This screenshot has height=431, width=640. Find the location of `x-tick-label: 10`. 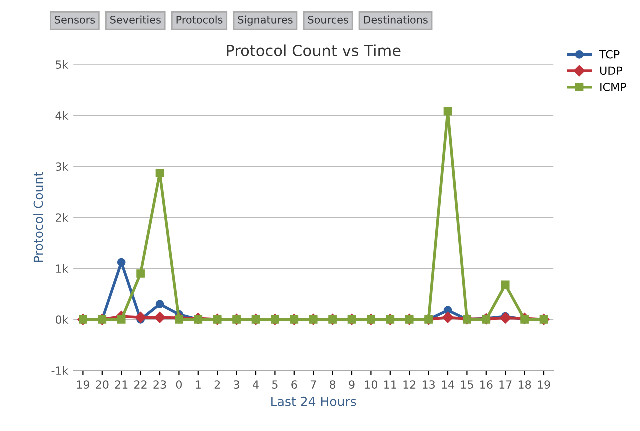

x-tick-label: 10 is located at coordinates (371, 384).